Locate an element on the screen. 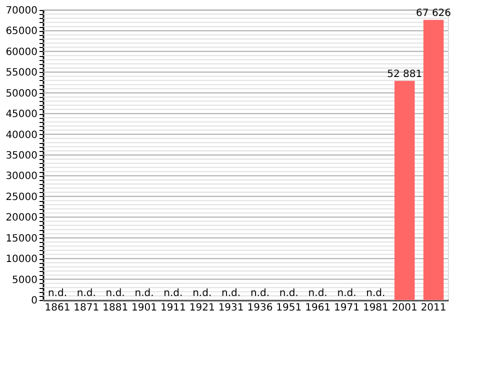  x-tick-label: 2001 is located at coordinates (405, 308).